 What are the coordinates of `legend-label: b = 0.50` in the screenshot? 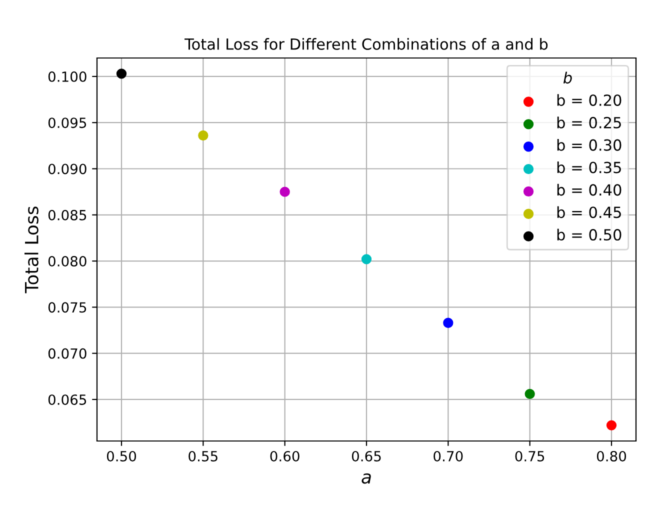 It's located at (589, 234).